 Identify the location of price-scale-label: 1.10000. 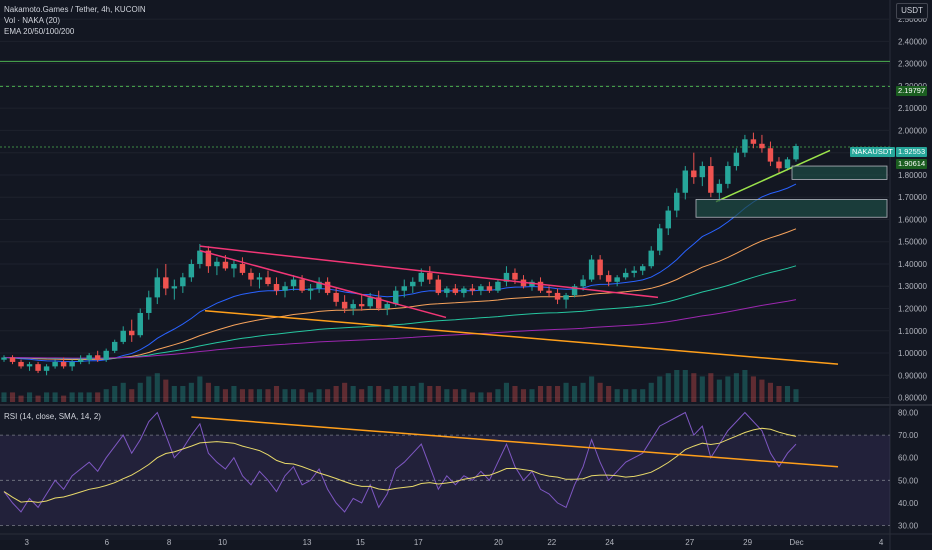
(912, 331).